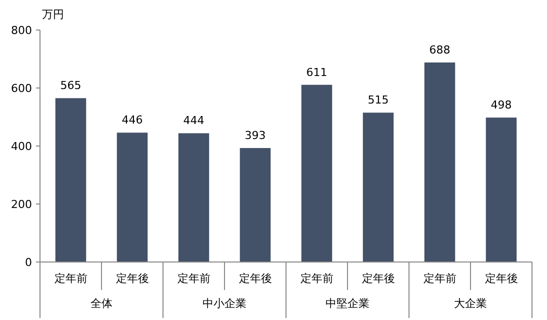 The width and height of the screenshot is (547, 320). What do you see at coordinates (71, 85) in the screenshot?
I see `data-label: 565` at bounding box center [71, 85].